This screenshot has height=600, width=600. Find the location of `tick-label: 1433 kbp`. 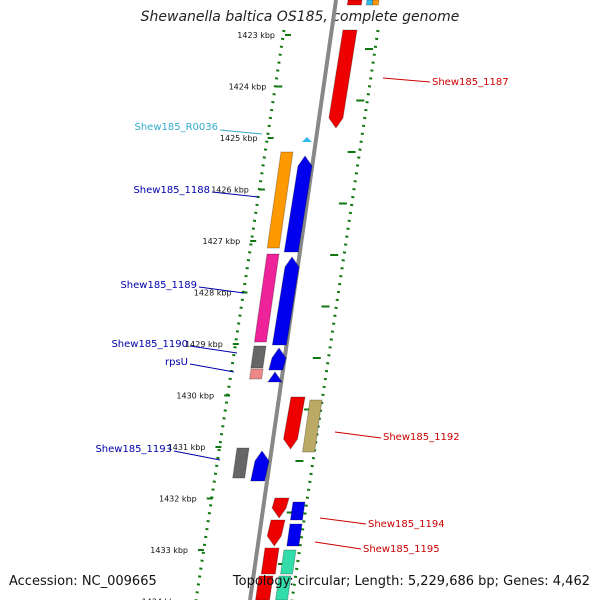

tick-label: 1433 kbp is located at coordinates (169, 550).